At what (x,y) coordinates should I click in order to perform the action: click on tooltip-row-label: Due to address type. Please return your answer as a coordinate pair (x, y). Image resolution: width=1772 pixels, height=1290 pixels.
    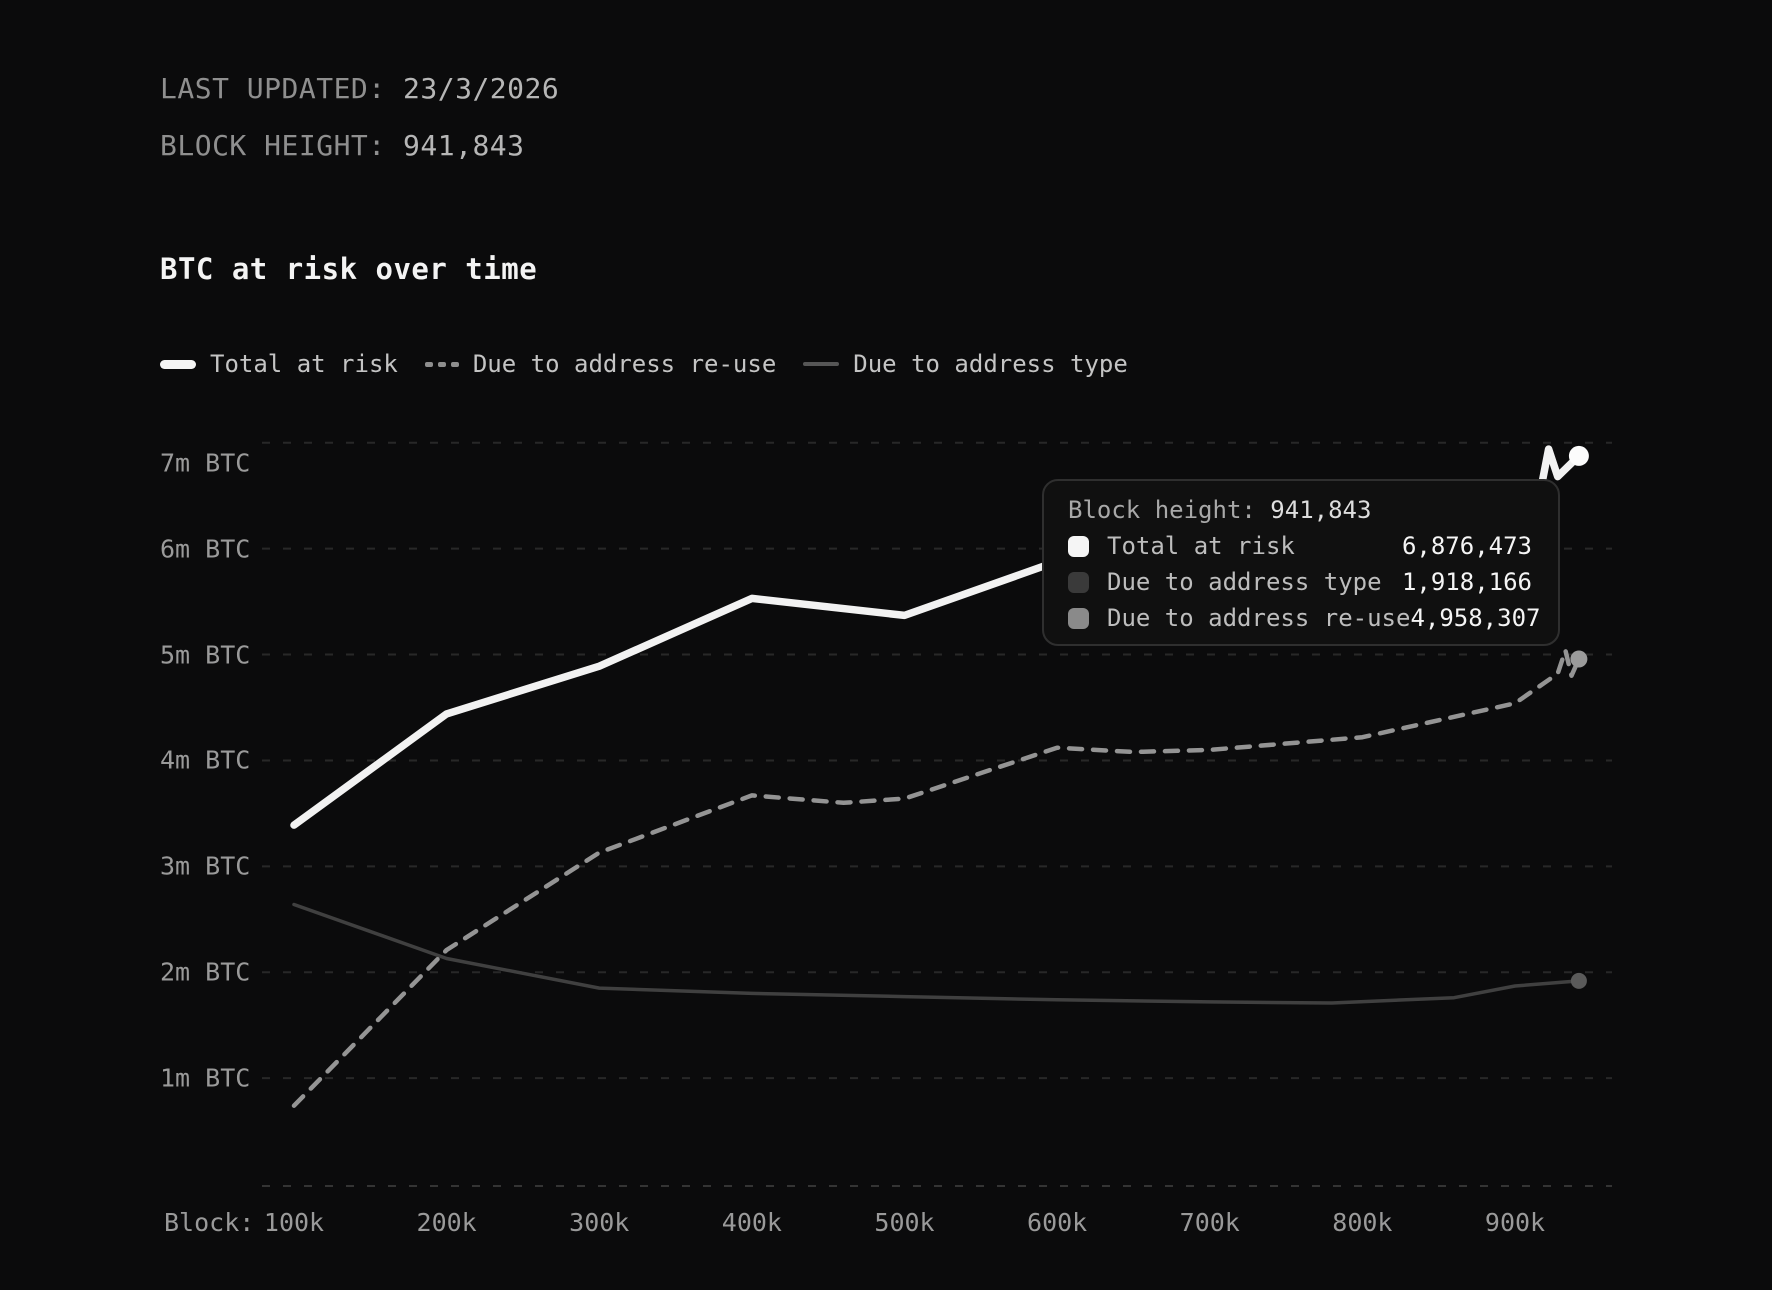
    Looking at the image, I should click on (1244, 582).